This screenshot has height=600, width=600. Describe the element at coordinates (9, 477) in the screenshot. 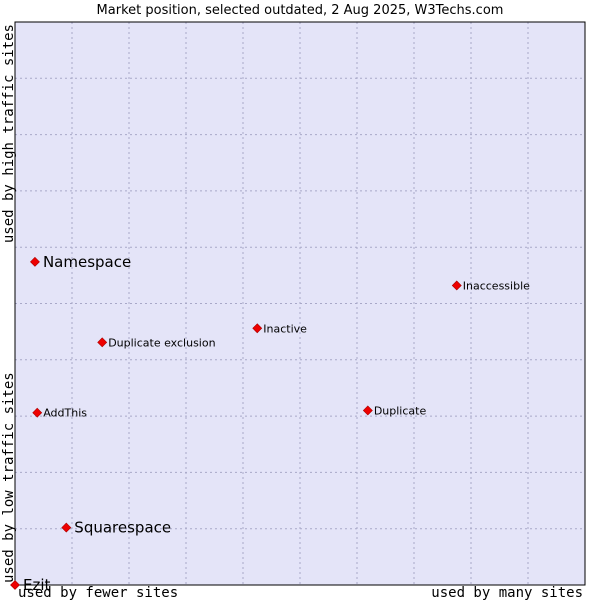

I see `y-axis-label-bottom: used by low traffic sites` at that location.